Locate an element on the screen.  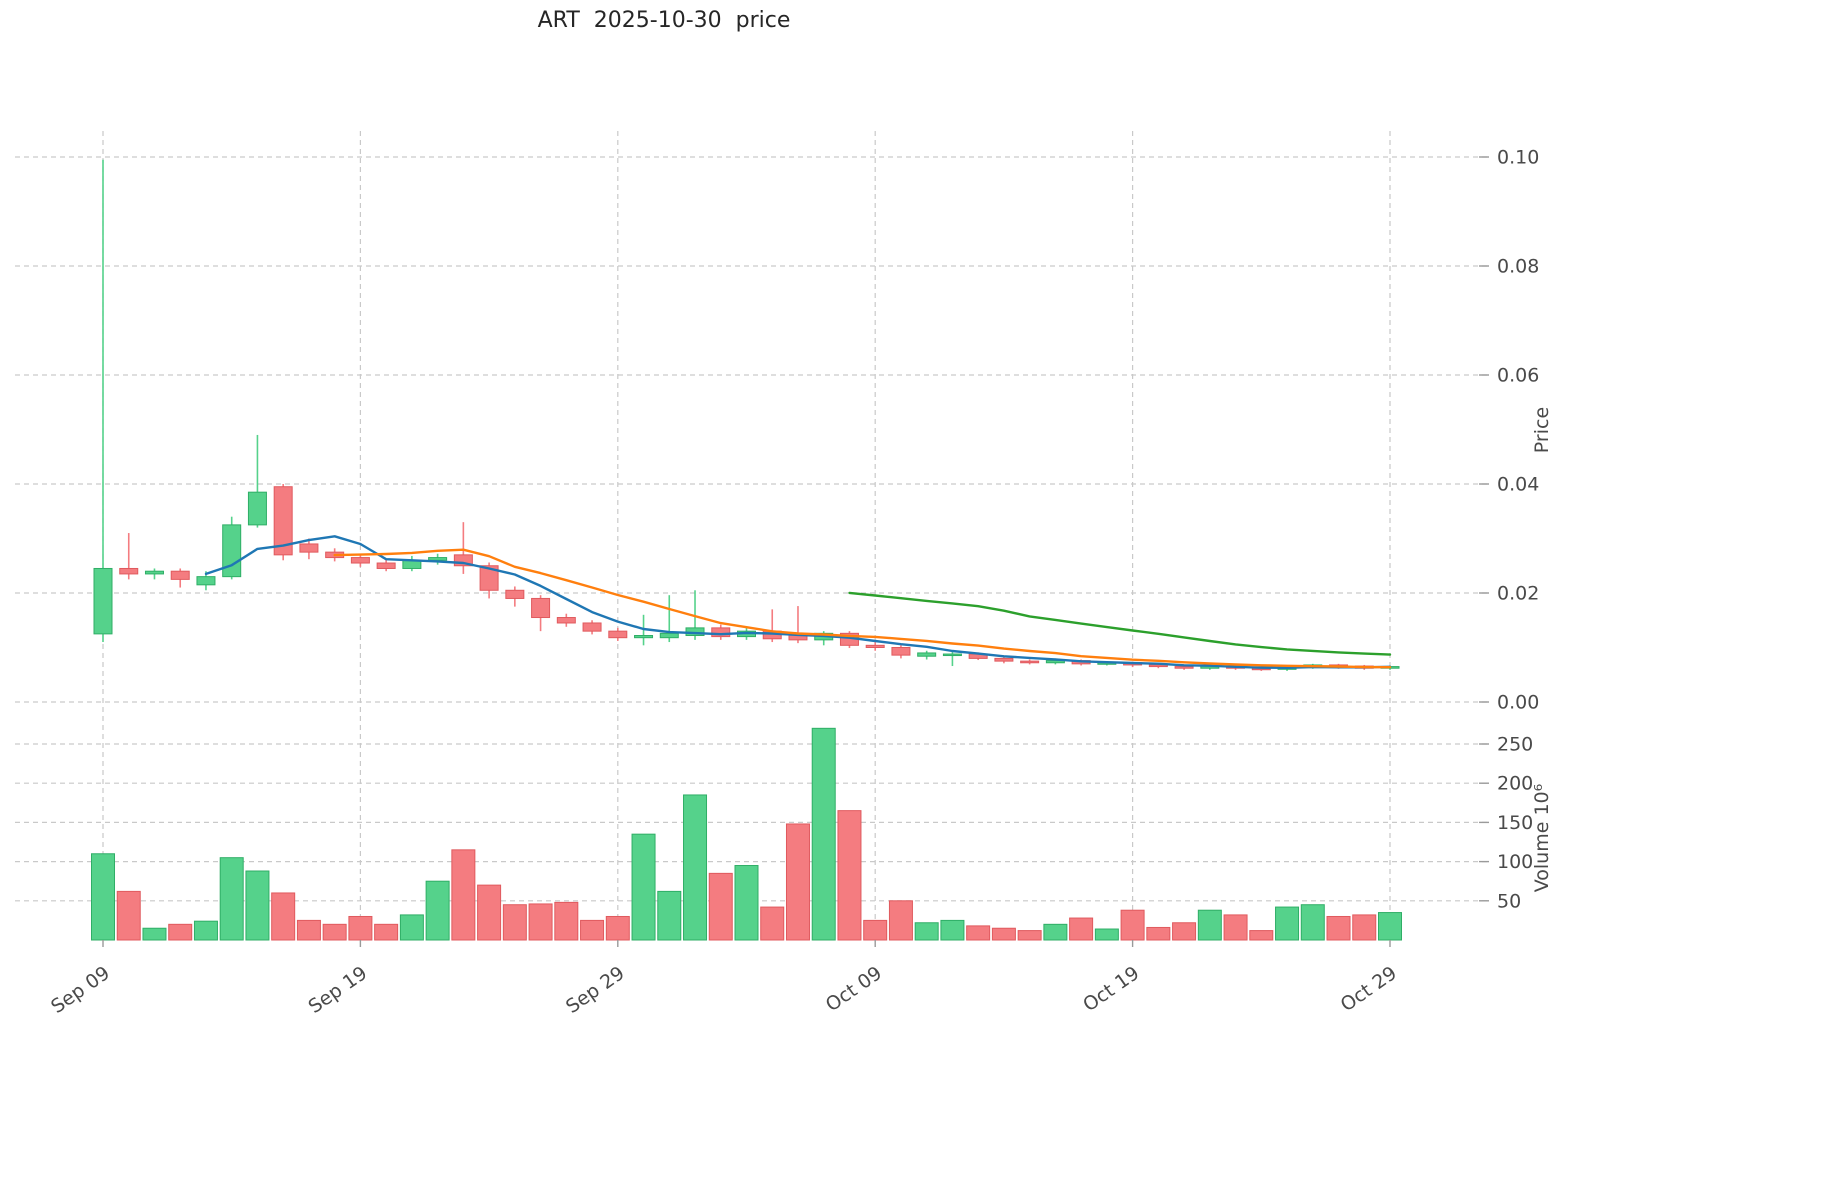
volume-tick-label: 250 is located at coordinates (1515, 745).